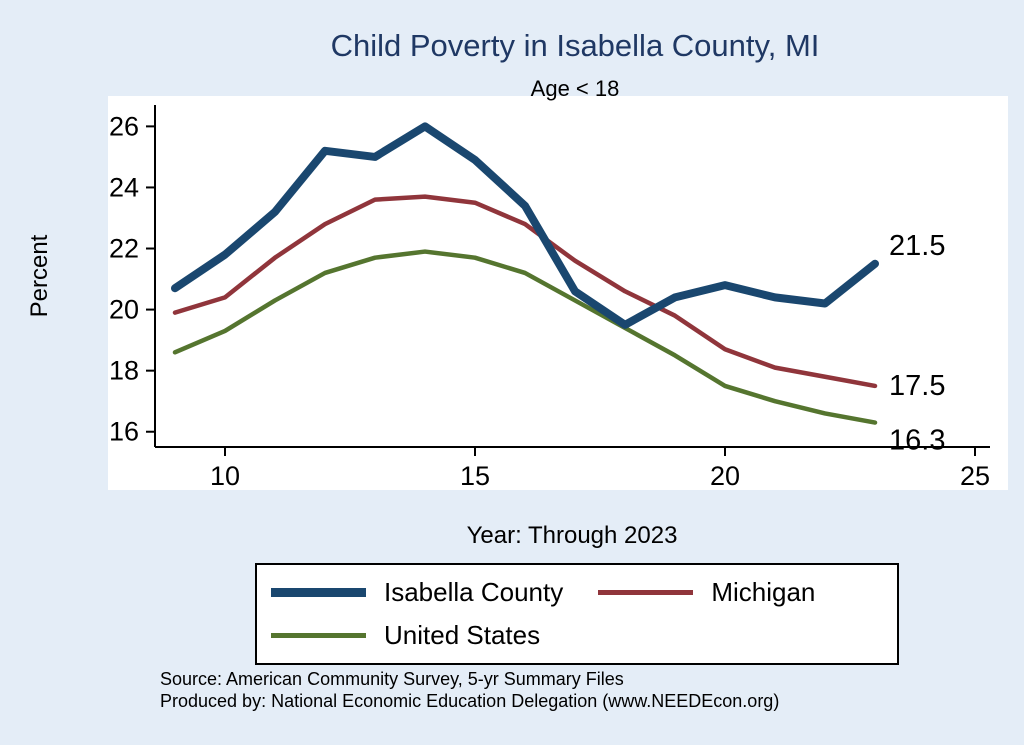  What do you see at coordinates (575, 45) in the screenshot?
I see `page-title: Child Poverty in Isabella County, MI` at bounding box center [575, 45].